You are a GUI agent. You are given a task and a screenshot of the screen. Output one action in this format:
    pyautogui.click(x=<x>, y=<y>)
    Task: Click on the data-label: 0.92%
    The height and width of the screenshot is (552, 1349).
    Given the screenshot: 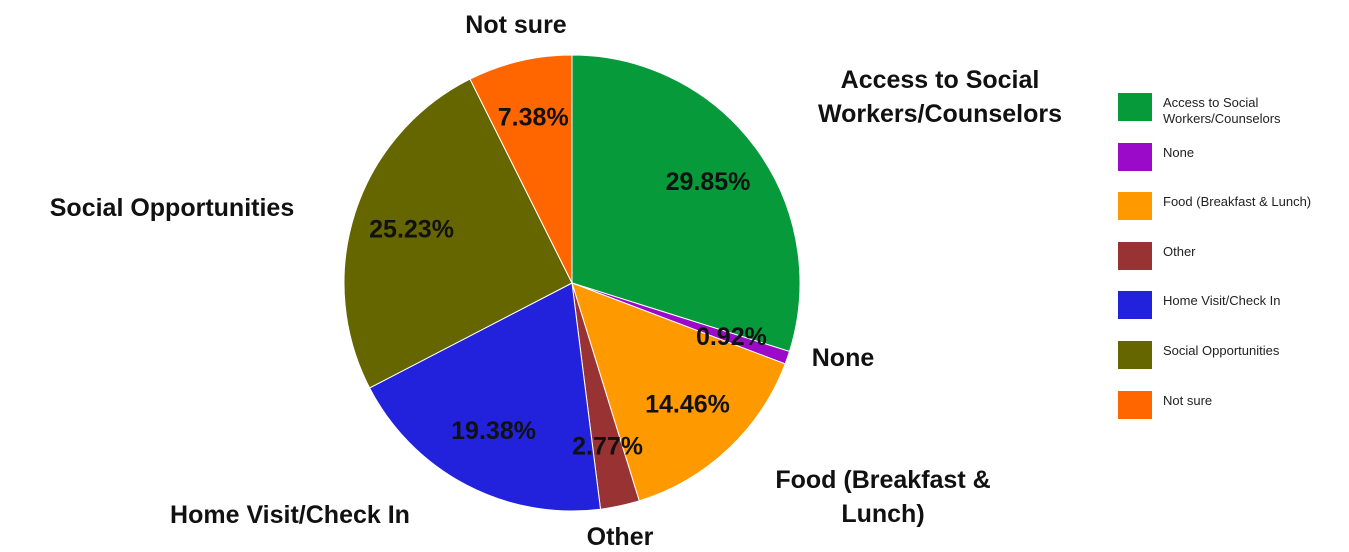 What is the action you would take?
    pyautogui.click(x=731, y=337)
    